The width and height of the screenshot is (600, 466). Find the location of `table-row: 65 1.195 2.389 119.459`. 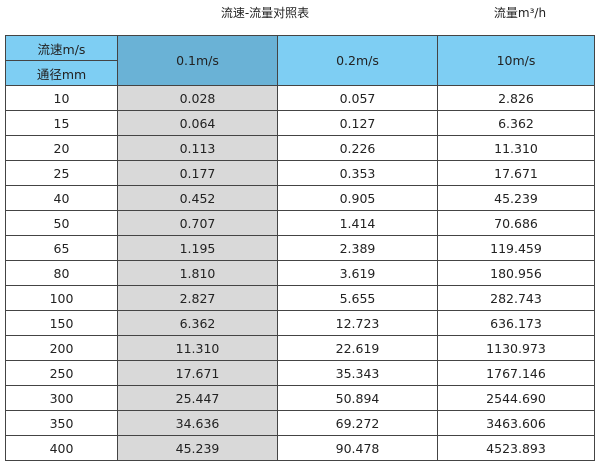

table-row: 65 1.195 2.389 119.459 is located at coordinates (300, 248).